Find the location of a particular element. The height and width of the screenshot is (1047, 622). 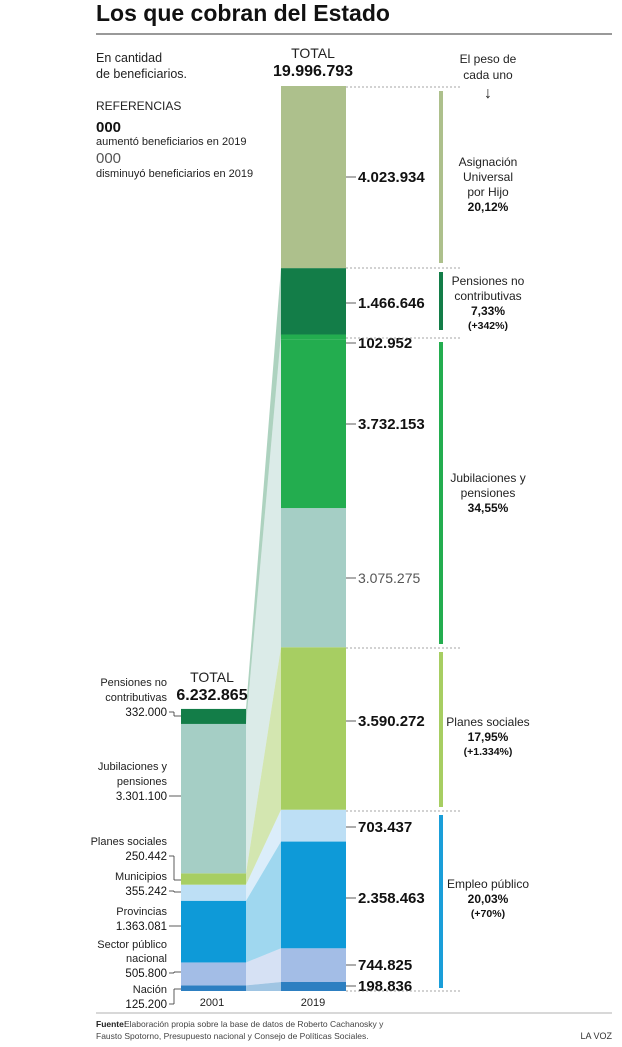

weight-pct-planes: 17,95% is located at coordinates (488, 737).